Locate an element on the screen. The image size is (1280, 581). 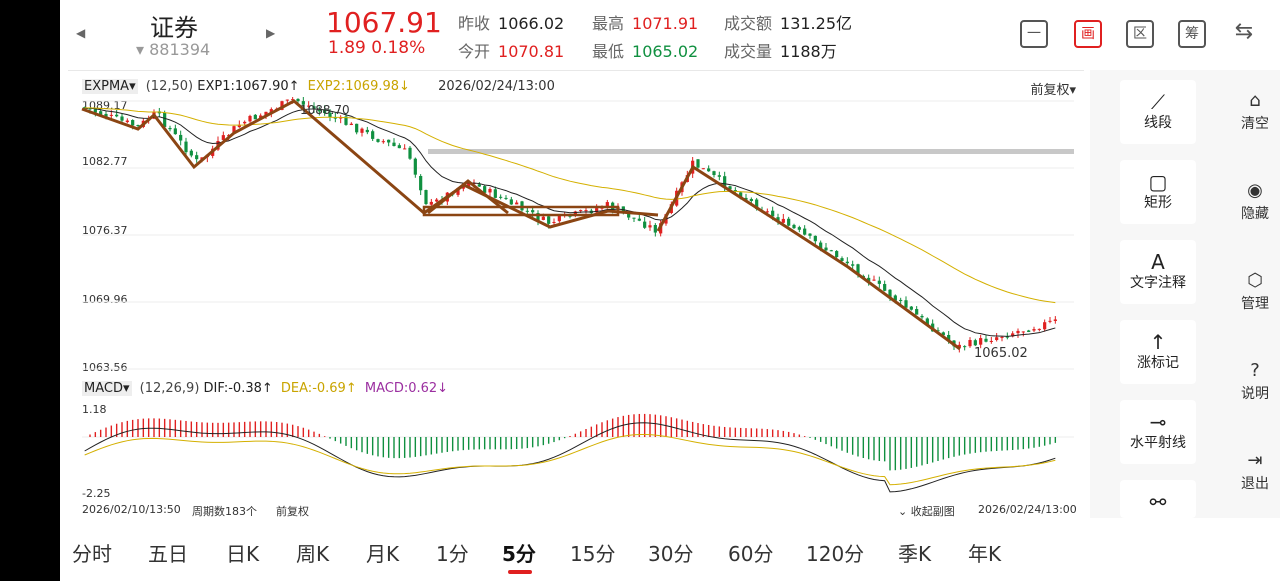
hide-button: ◉ 隐藏 is located at coordinates (1255, 201).